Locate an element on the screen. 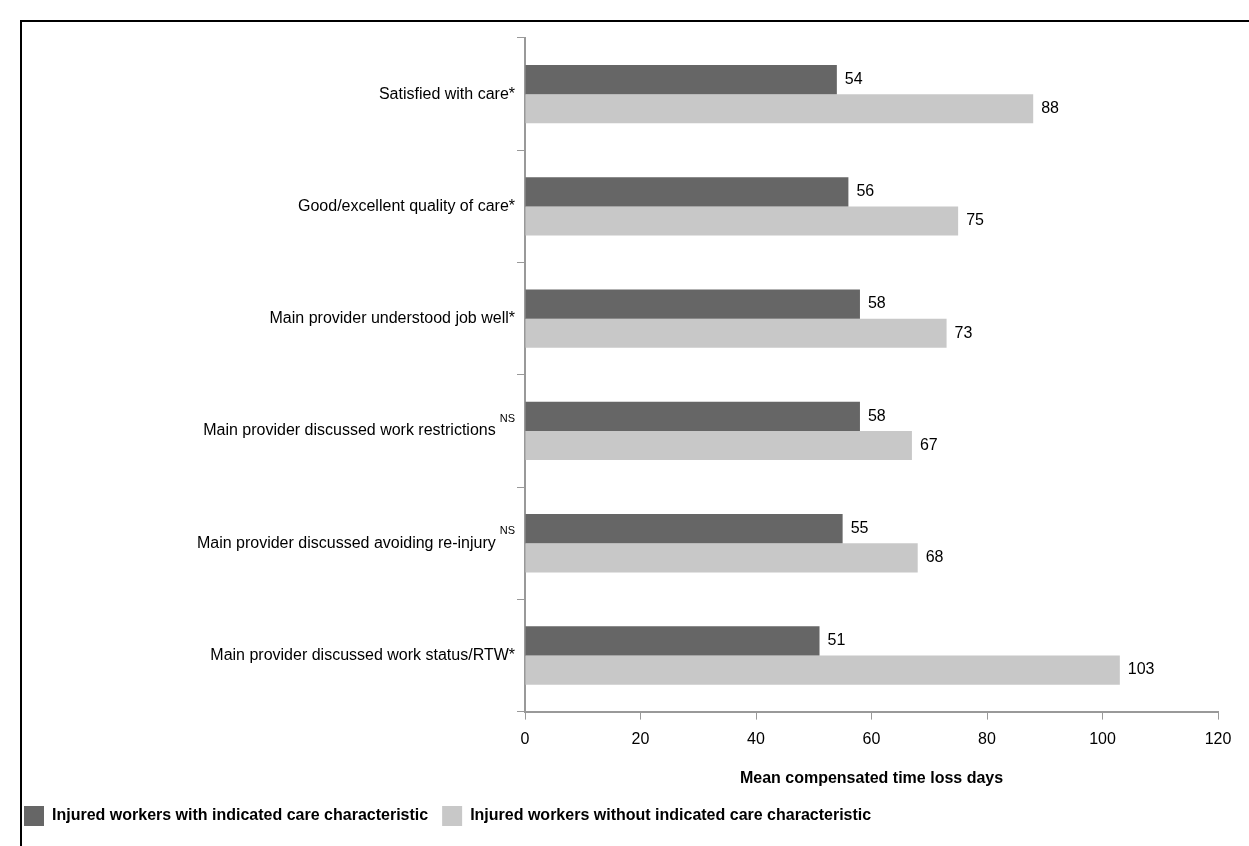 The image size is (1249, 846). x-tick-label: 20 is located at coordinates (640, 738).